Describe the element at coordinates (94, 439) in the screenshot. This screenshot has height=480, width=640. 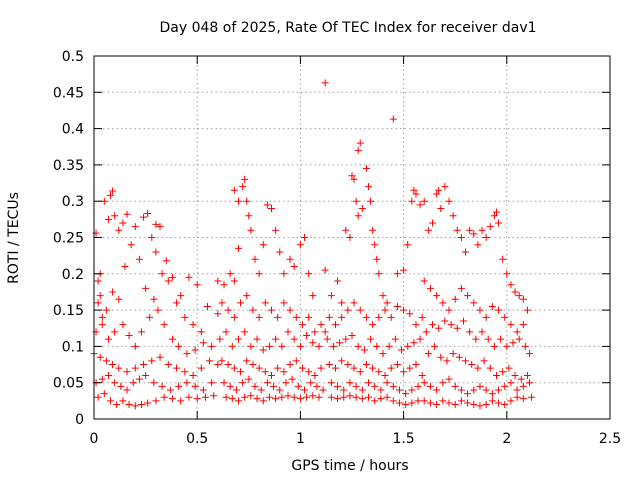
I see `x-tick-label: 0` at that location.